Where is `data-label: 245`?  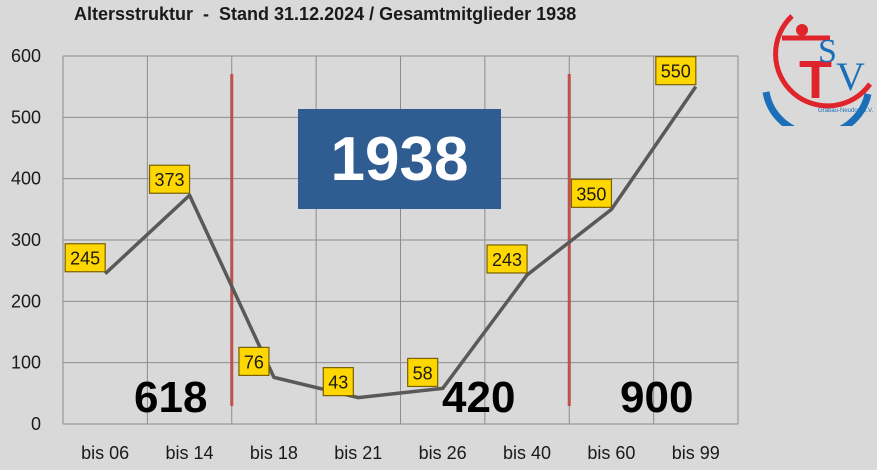 data-label: 245 is located at coordinates (85, 258).